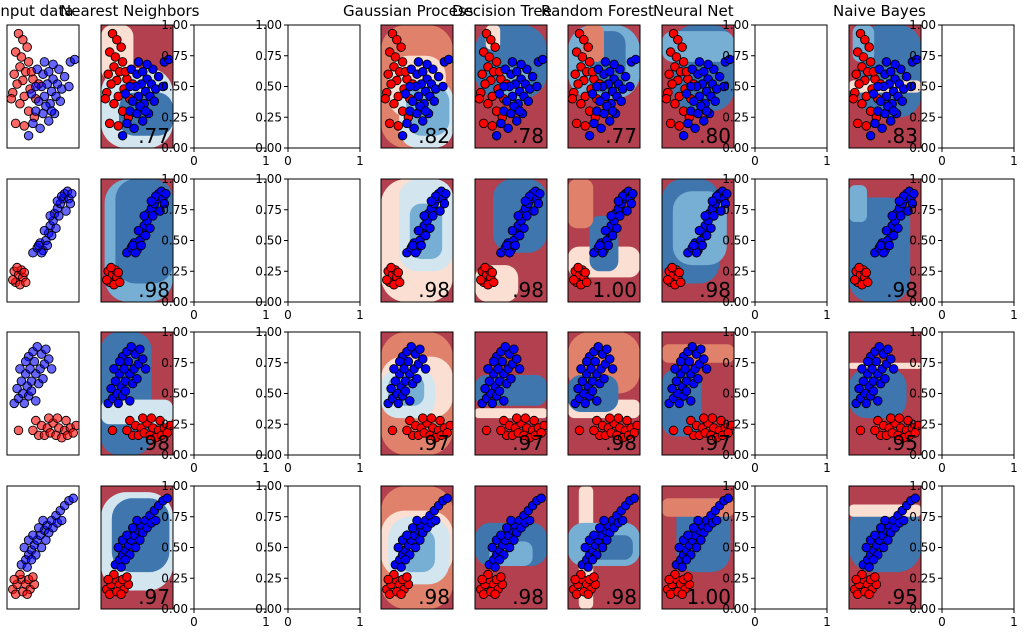 This screenshot has width=1024, height=637. I want to click on panel-r3-c6: .97, so click(511, 393).